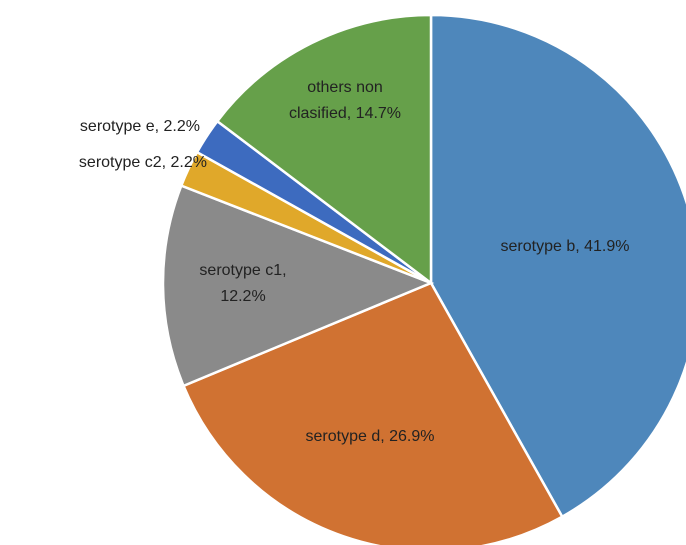  I want to click on data-label: clasified, 14.7%, so click(345, 113).